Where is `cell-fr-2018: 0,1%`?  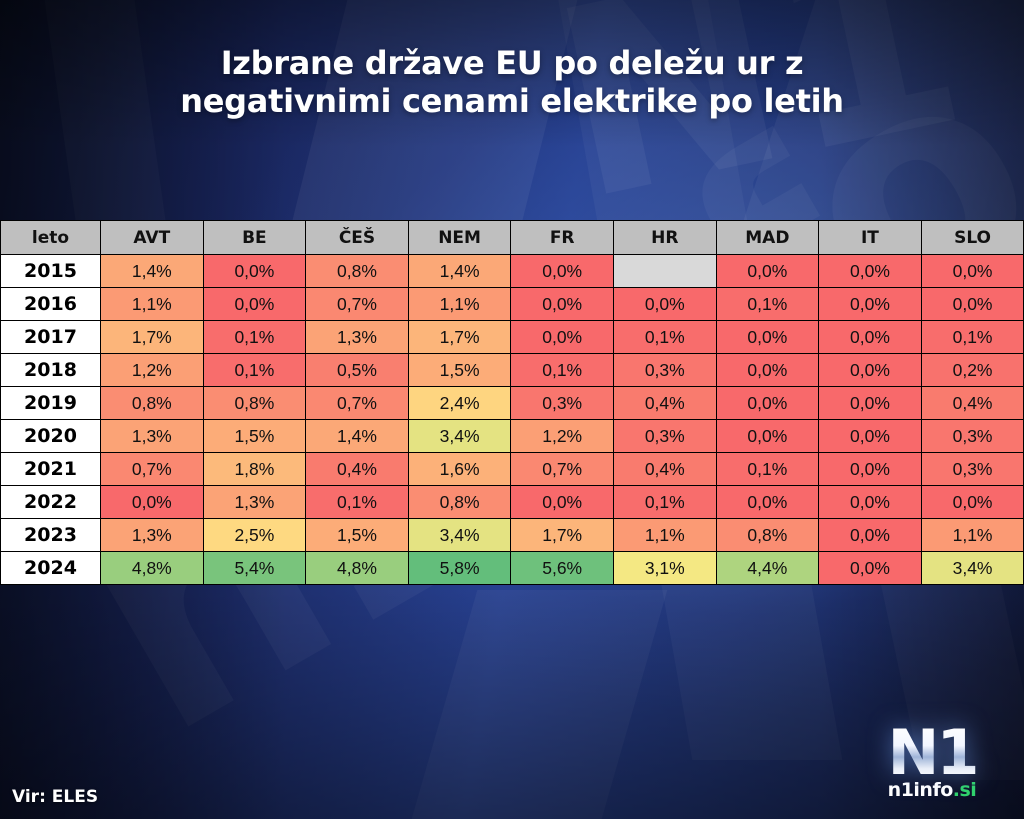
cell-fr-2018: 0,1% is located at coordinates (562, 370).